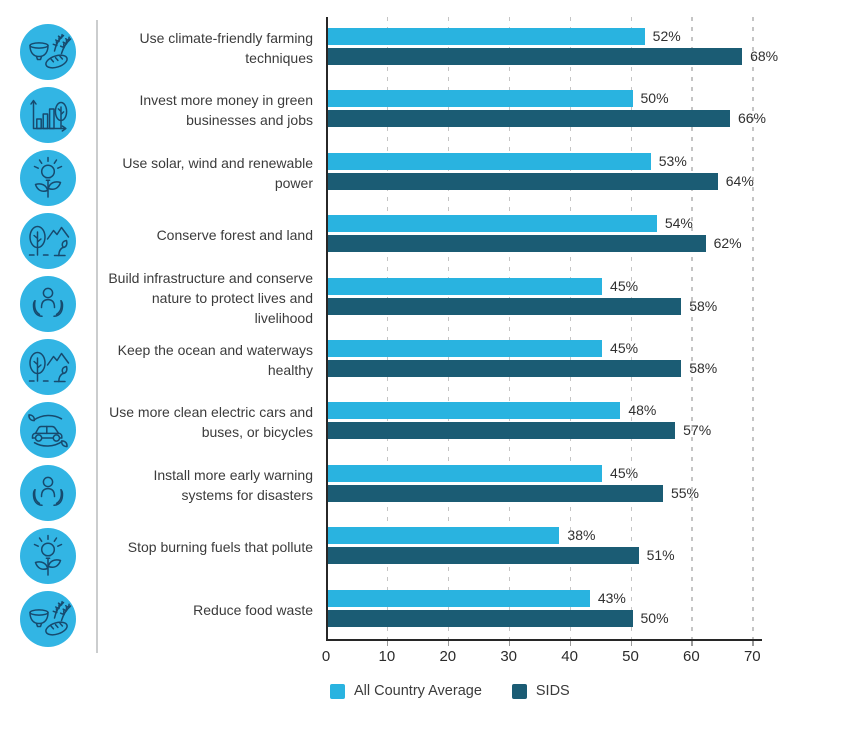 The height and width of the screenshot is (733, 850). Describe the element at coordinates (220, 547) in the screenshot. I see `category-label: Stop burning fuels that pollute` at that location.